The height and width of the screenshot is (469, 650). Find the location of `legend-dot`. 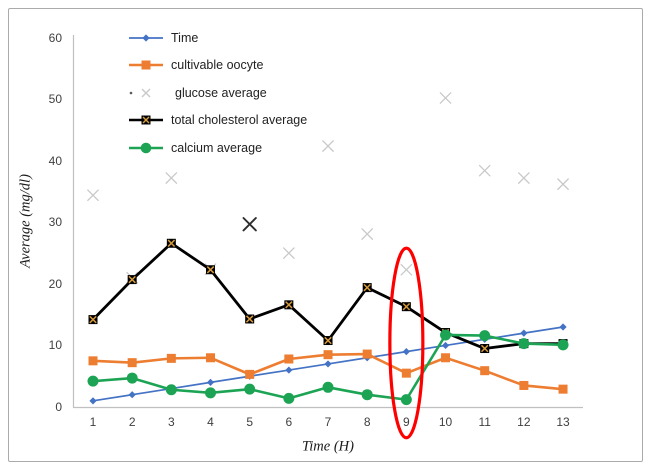

legend-dot is located at coordinates (131, 93).